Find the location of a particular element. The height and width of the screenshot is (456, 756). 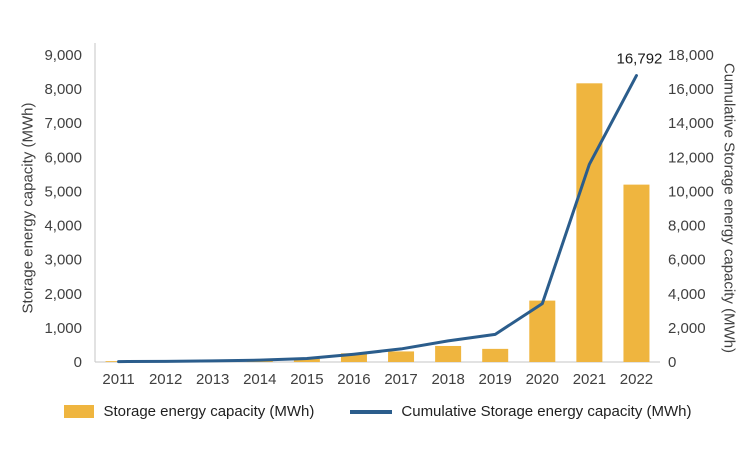

legend-label-line: Cumulative Storage energy capacity (MWh) is located at coordinates (546, 411).